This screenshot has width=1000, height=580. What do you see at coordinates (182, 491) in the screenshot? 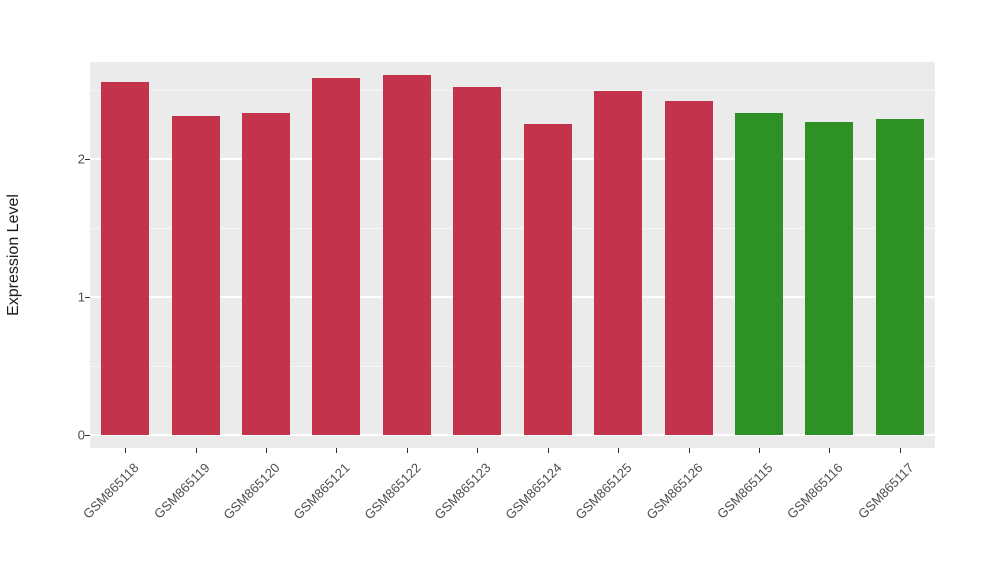
I see `x-tick-label-GSM865119: GSM865119` at bounding box center [182, 491].